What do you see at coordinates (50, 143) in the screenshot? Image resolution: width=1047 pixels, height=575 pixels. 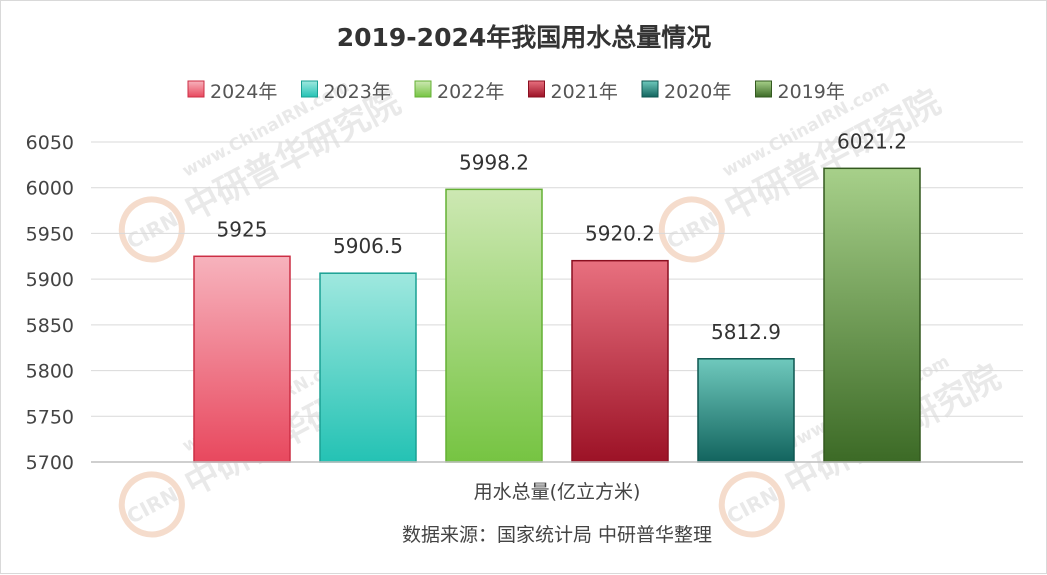 I see `y-tick-label: 6050` at bounding box center [50, 143].